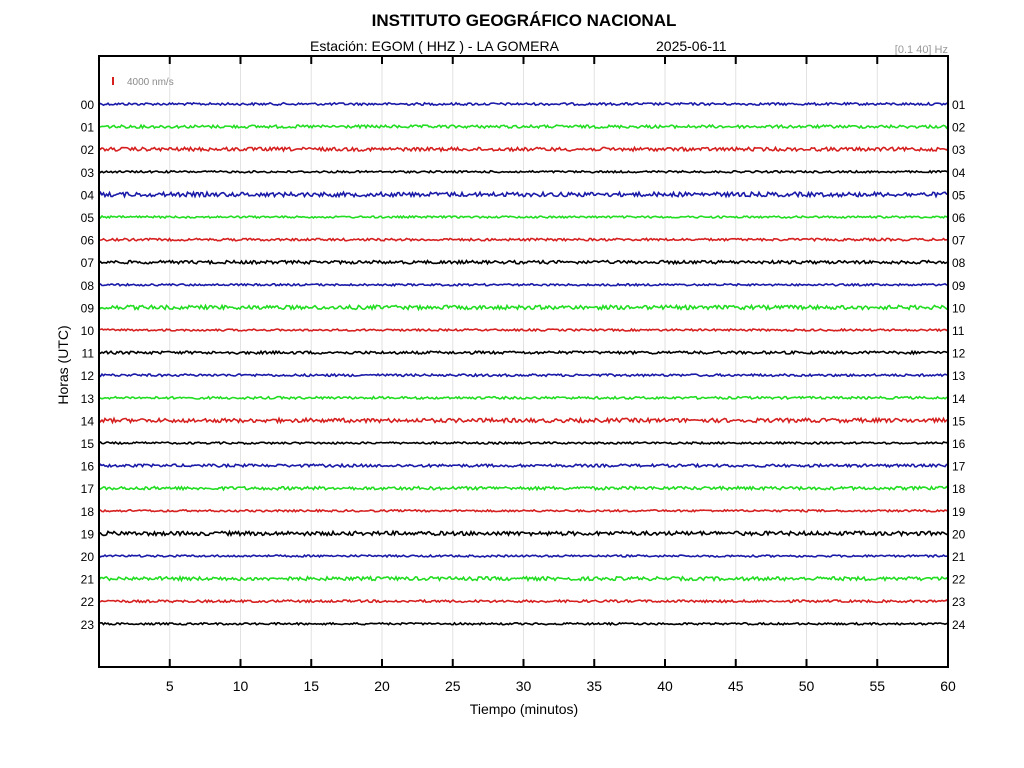 Image resolution: width=1024 pixels, height=768 pixels. What do you see at coordinates (959, 218) in the screenshot?
I see `right-hour-label: 06` at bounding box center [959, 218].